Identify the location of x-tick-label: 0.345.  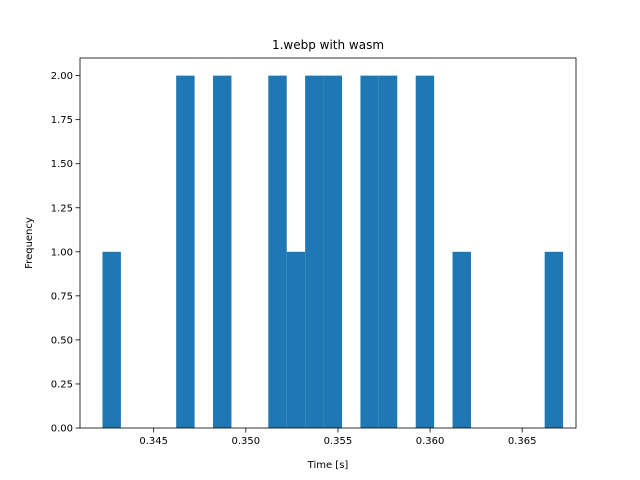
(153, 441).